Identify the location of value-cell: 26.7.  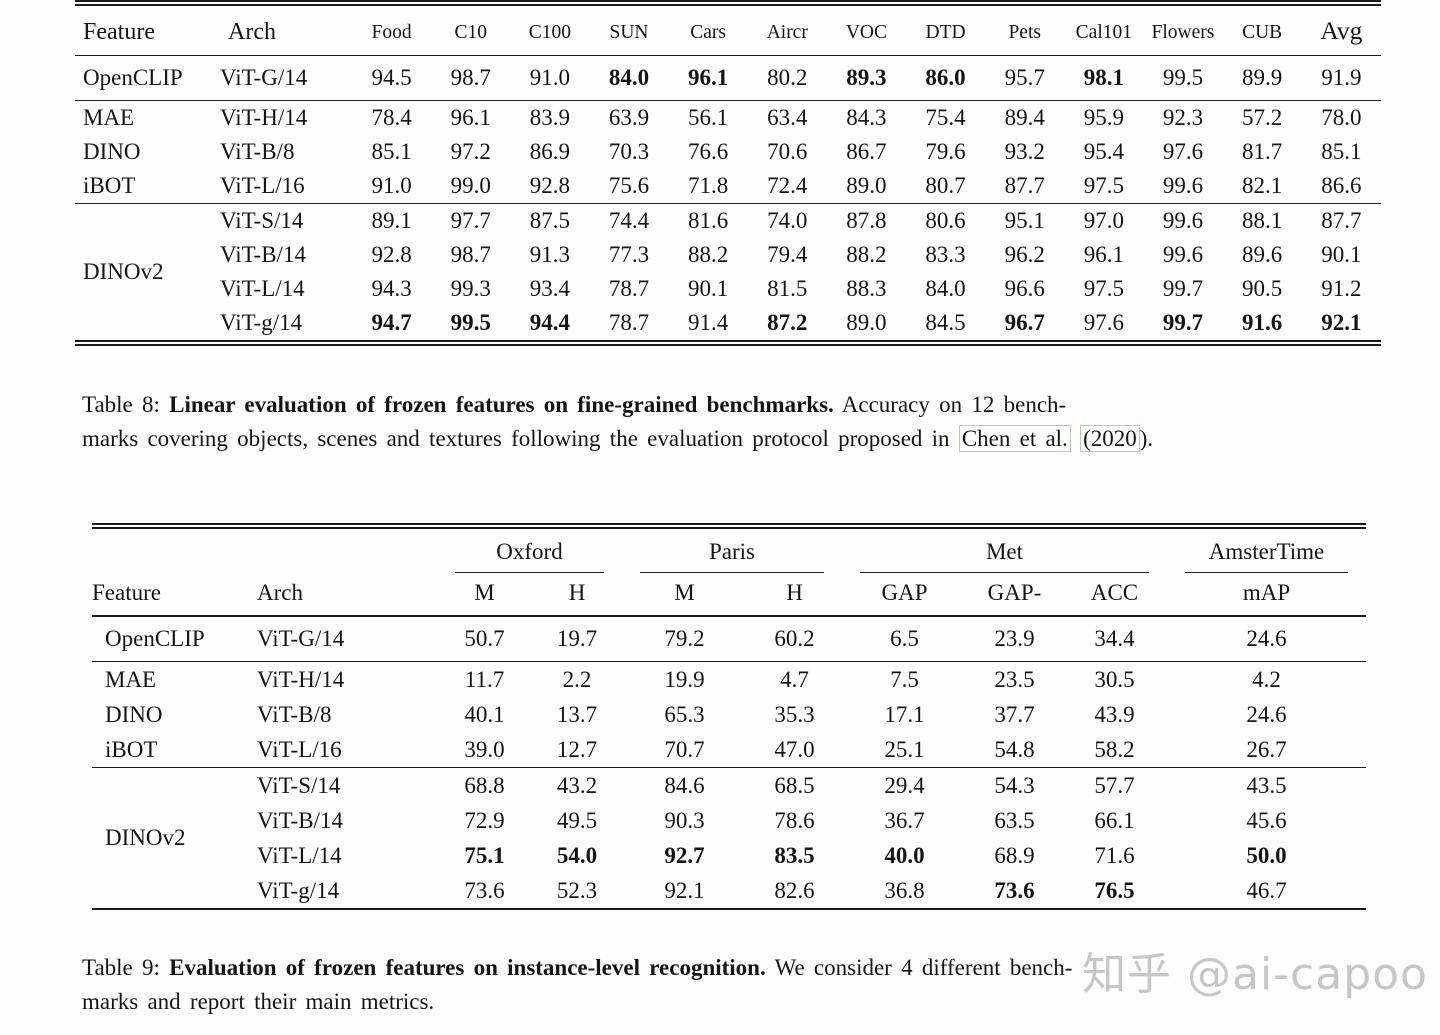
(1266, 749).